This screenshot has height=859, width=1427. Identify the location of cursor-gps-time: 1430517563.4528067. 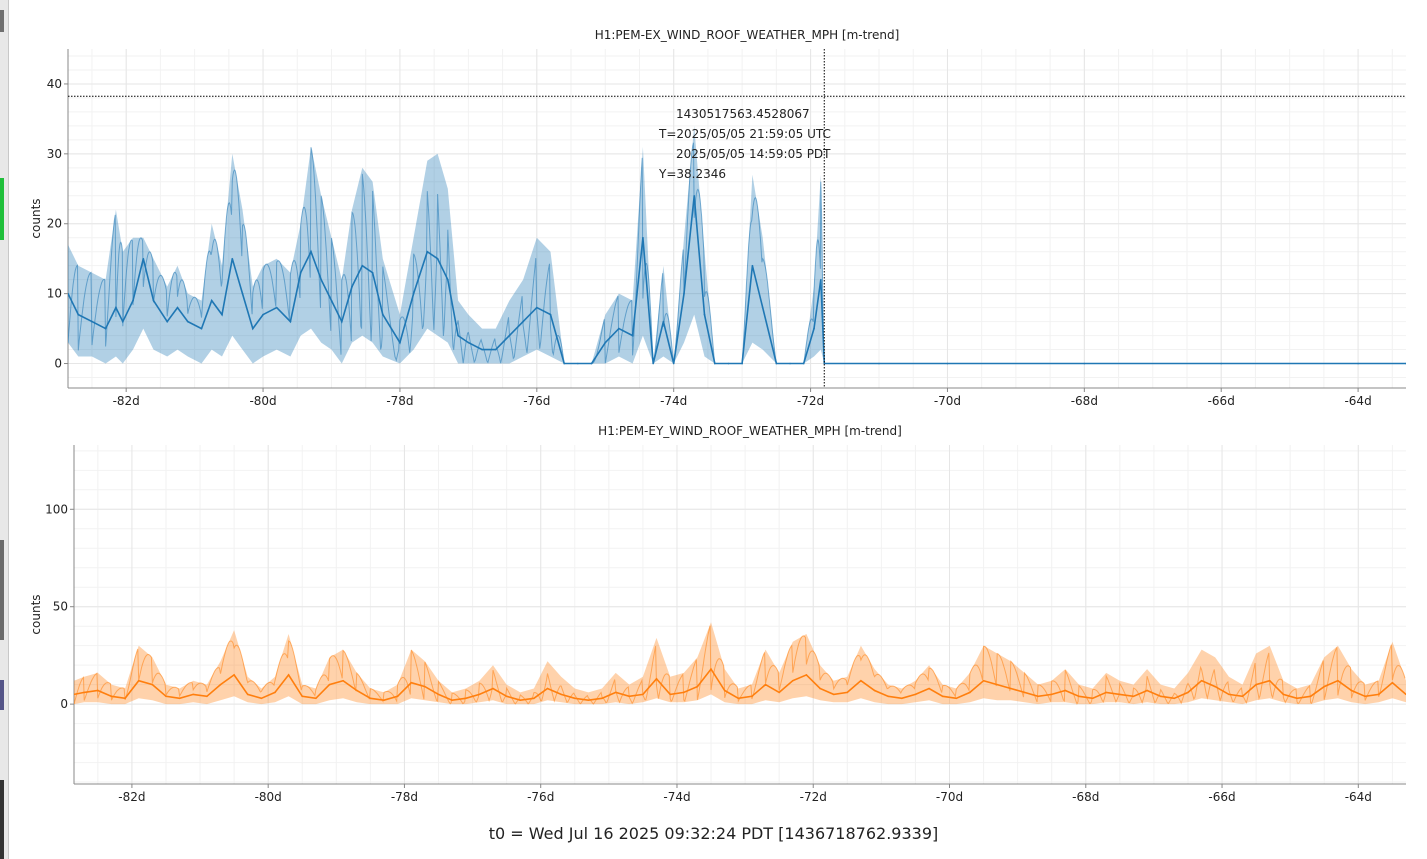
(743, 114).